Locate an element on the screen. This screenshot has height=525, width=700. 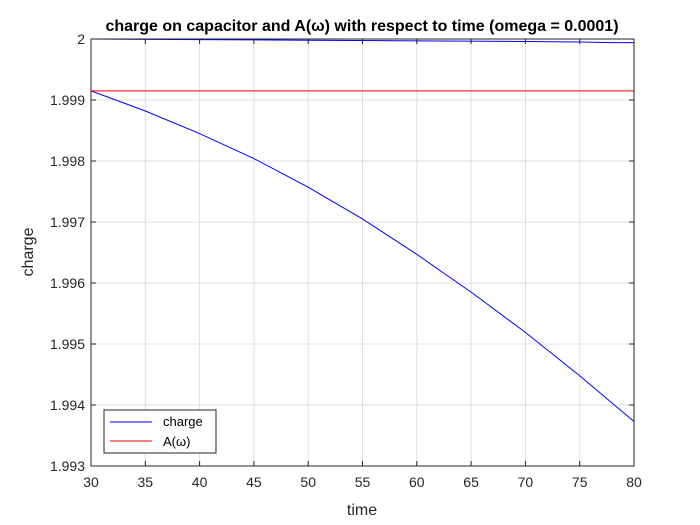
y-tick-label: 1.993 is located at coordinates (67, 466).